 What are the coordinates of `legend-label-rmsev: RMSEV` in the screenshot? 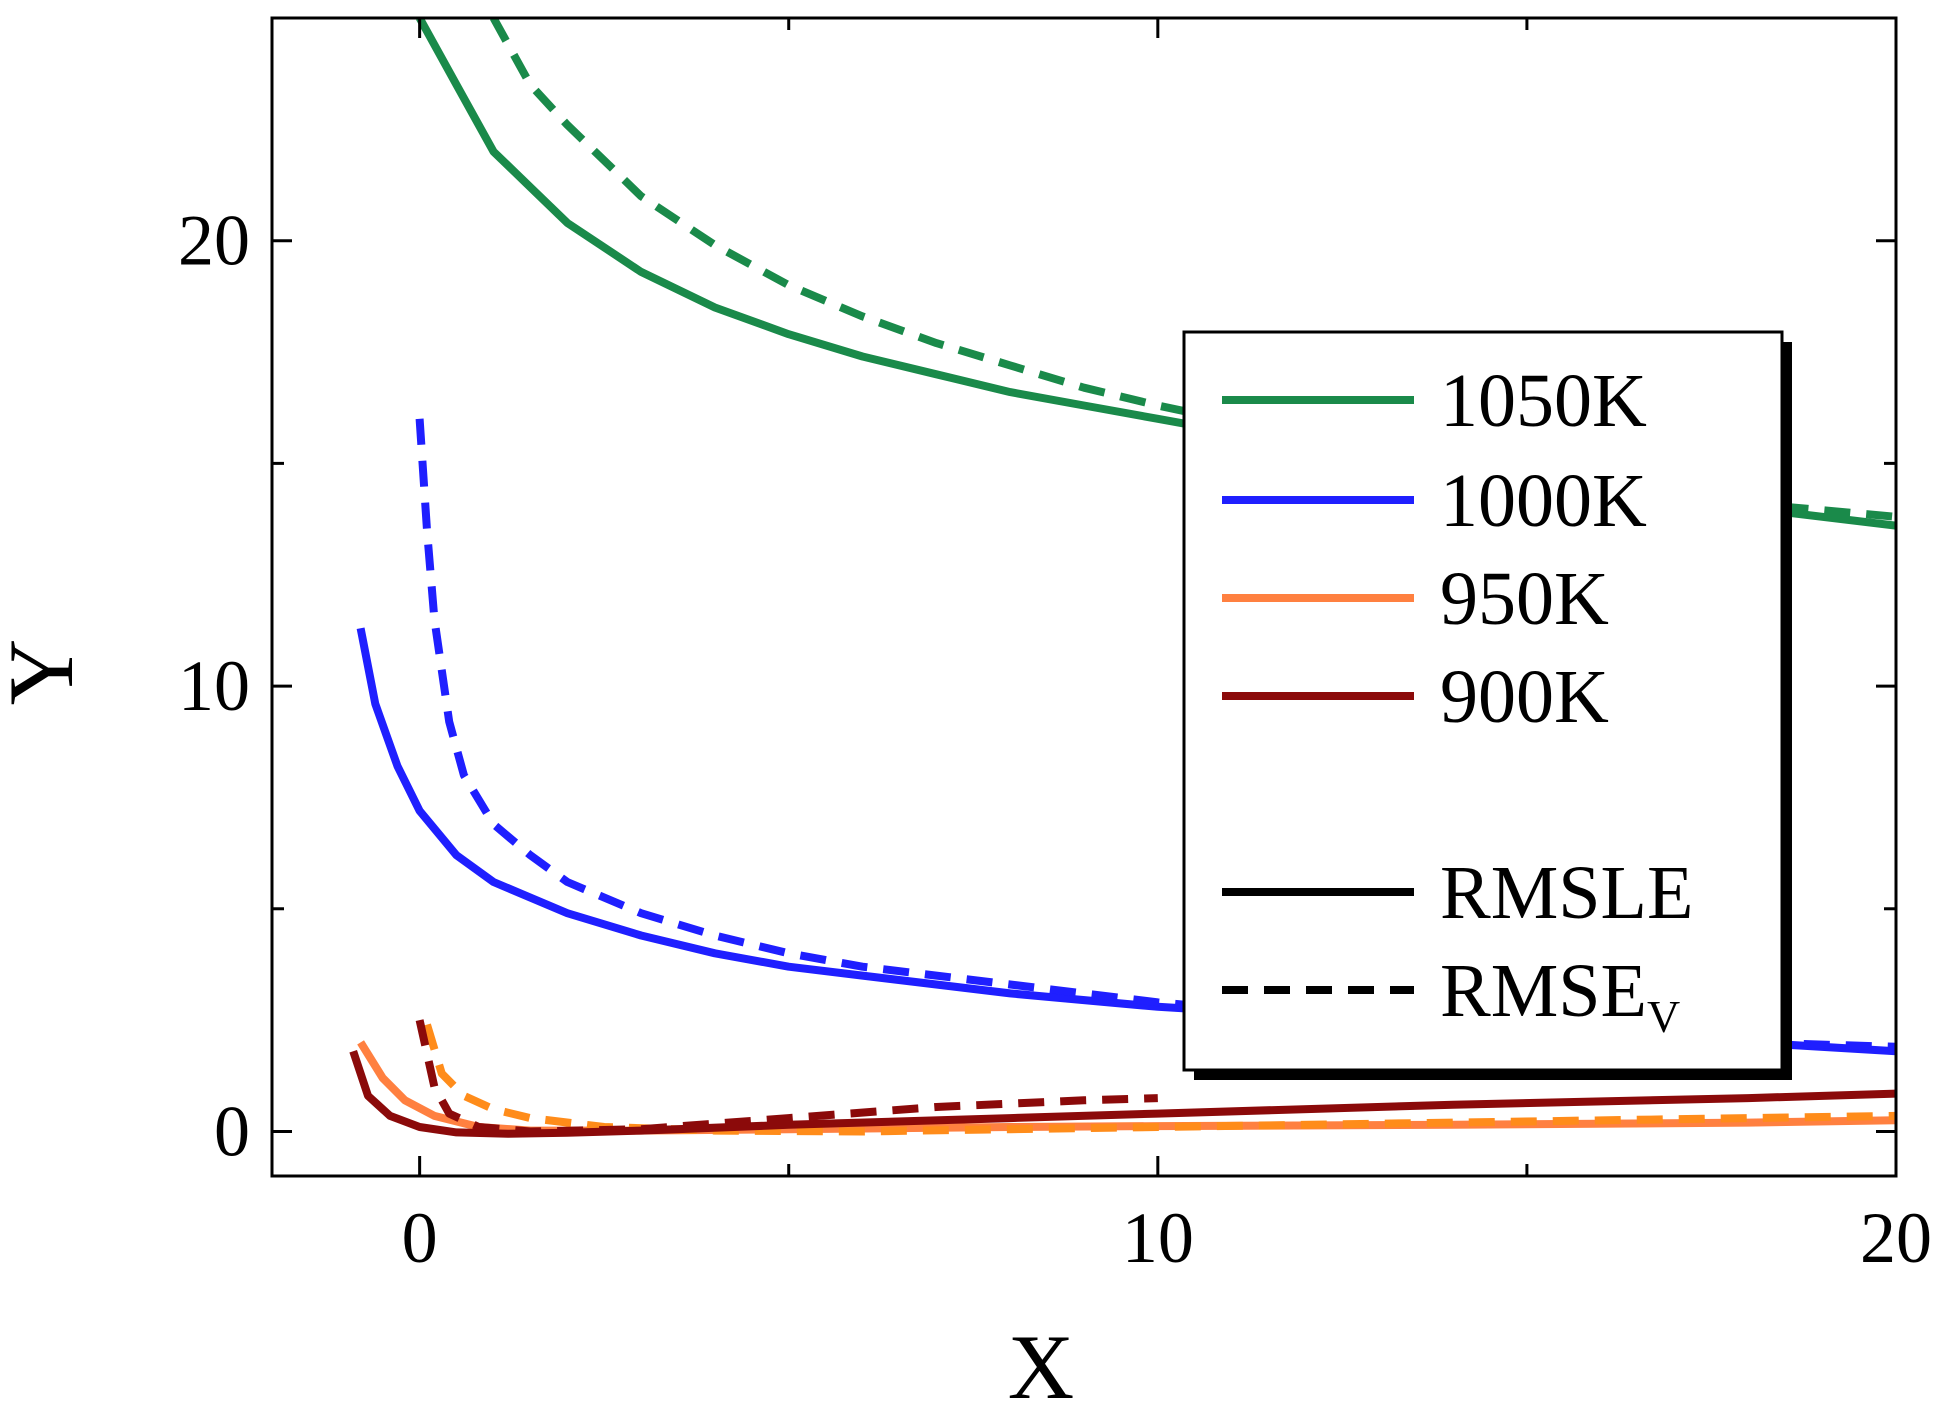 It's located at (1560, 995).